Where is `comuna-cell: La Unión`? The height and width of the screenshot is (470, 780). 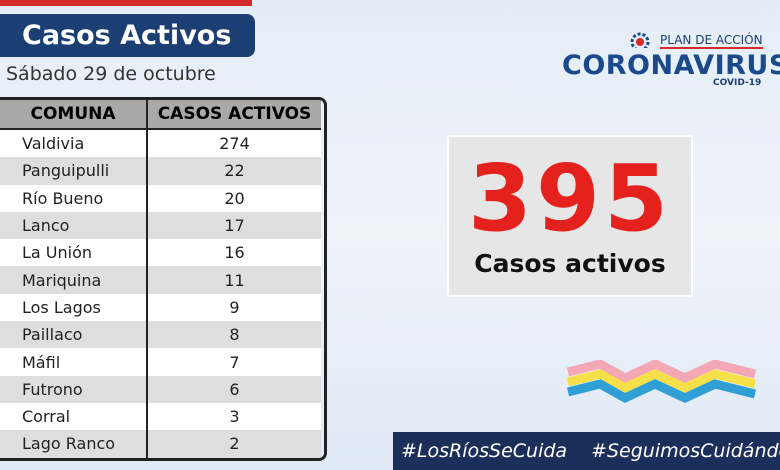
comuna-cell: La Unión is located at coordinates (74, 253).